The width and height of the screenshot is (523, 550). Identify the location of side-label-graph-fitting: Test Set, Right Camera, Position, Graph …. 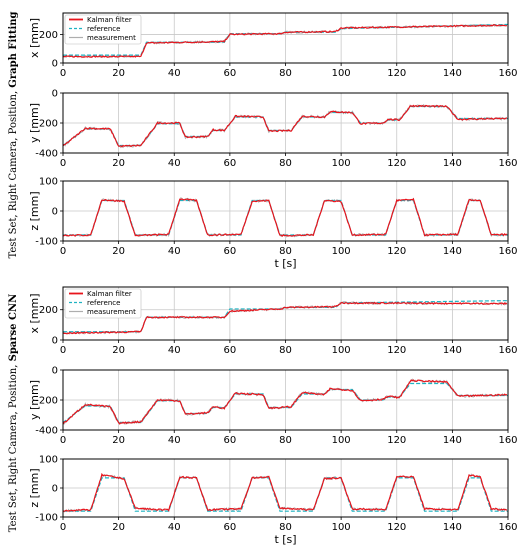
(13, 134).